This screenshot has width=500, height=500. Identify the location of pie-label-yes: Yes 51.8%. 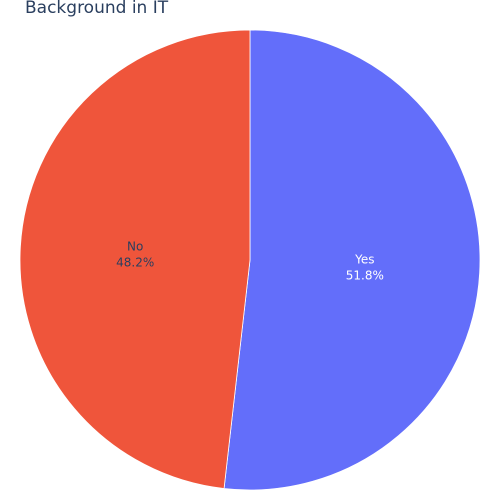
(365, 267).